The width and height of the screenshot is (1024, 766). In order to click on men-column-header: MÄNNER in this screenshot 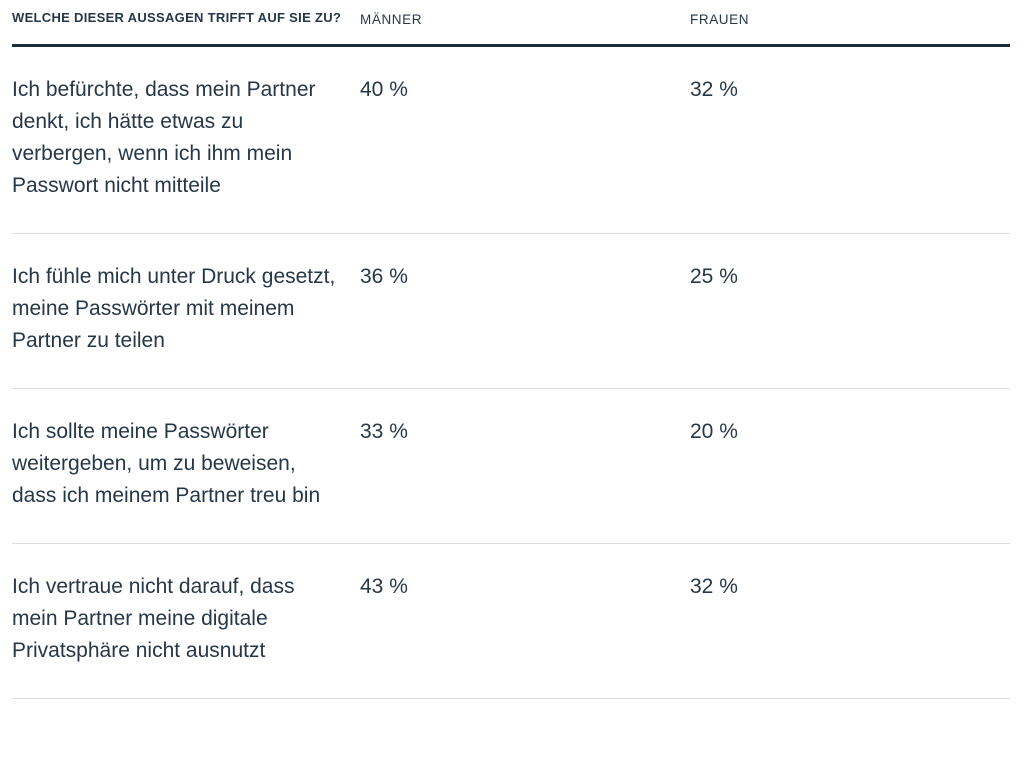, I will do `click(391, 19)`.